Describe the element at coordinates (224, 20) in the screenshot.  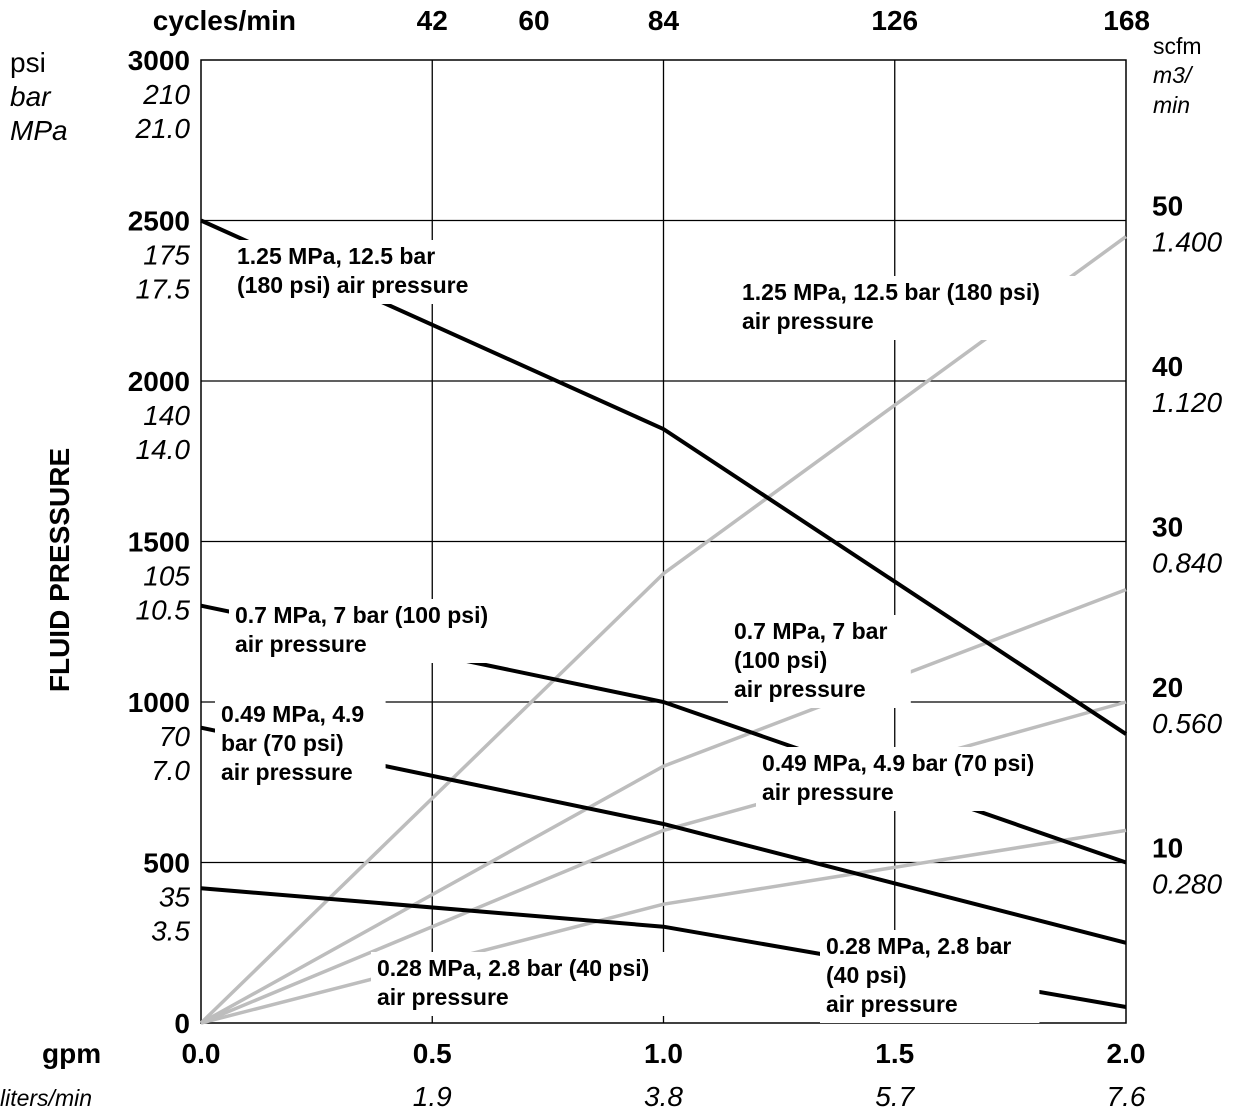
I see `top-axis-label: cycles/min` at that location.